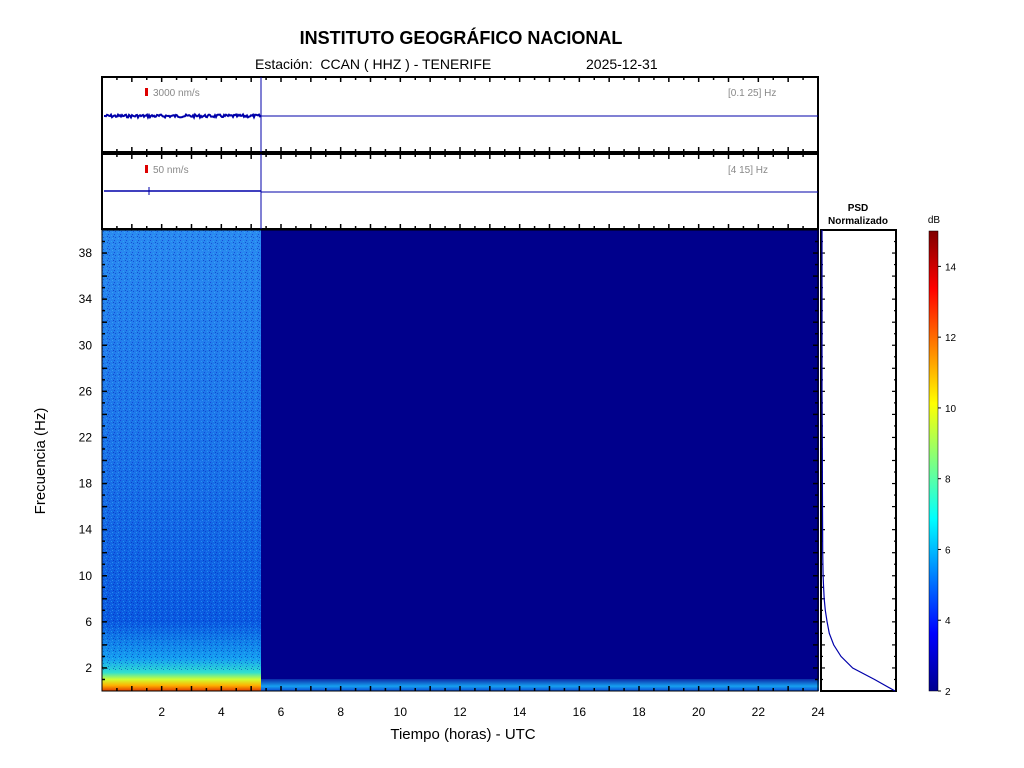 The height and width of the screenshot is (768, 1024). I want to click on spectrogram-noise, so click(181, 450).